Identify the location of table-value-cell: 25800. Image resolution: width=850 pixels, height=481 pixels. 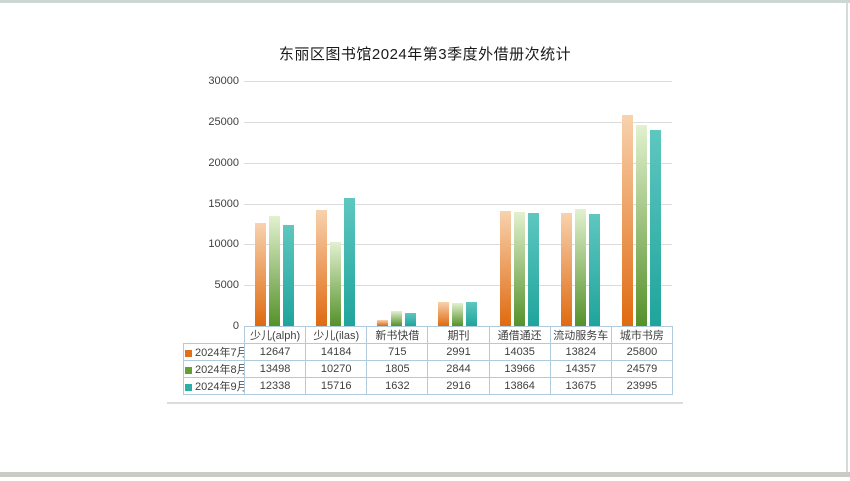
(641, 352).